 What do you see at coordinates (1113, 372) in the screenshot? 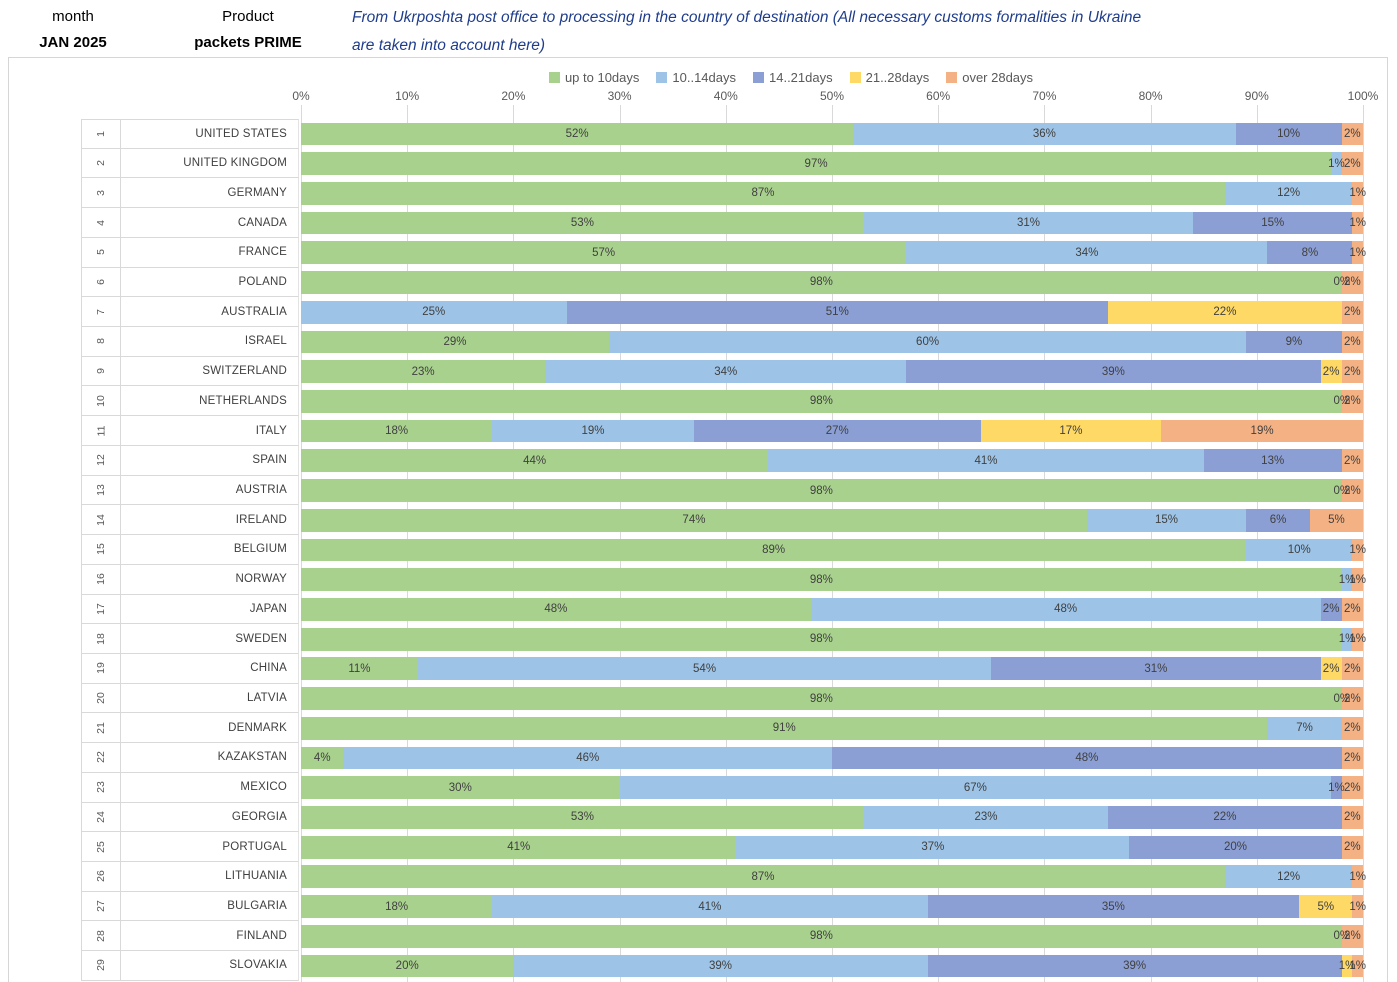
I see `bar-segment-14-21days: 39%` at bounding box center [1113, 372].